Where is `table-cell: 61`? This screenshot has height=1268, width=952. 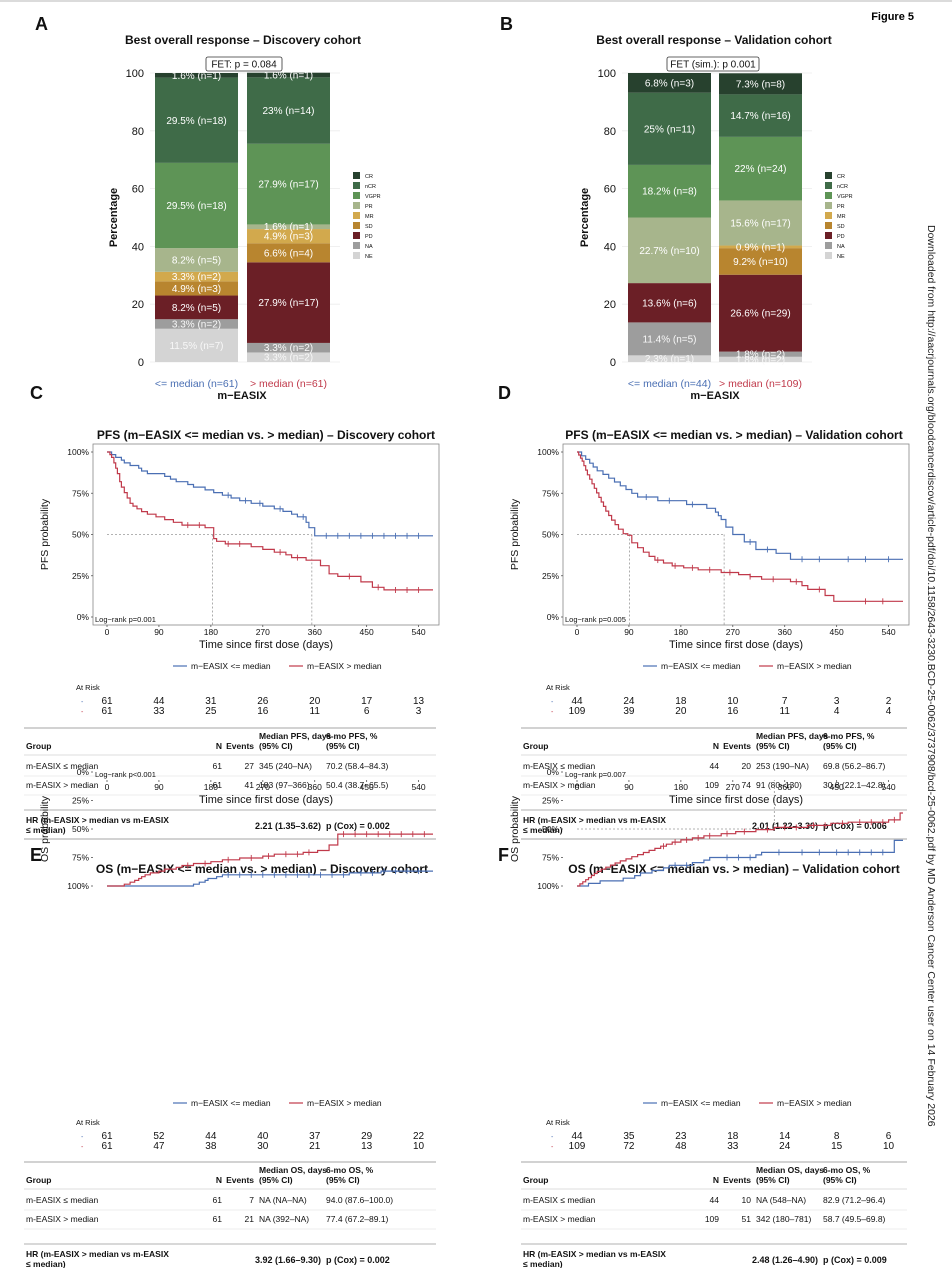
table-cell: 61 is located at coordinates (218, 1200).